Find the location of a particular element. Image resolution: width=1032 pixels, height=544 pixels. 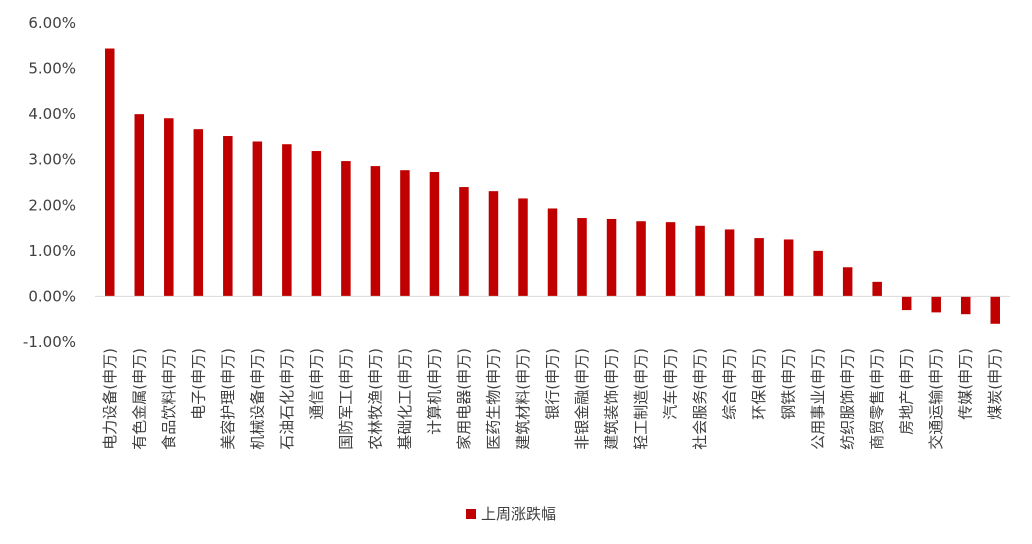

y-tick-label: 0.00% is located at coordinates (52, 296).